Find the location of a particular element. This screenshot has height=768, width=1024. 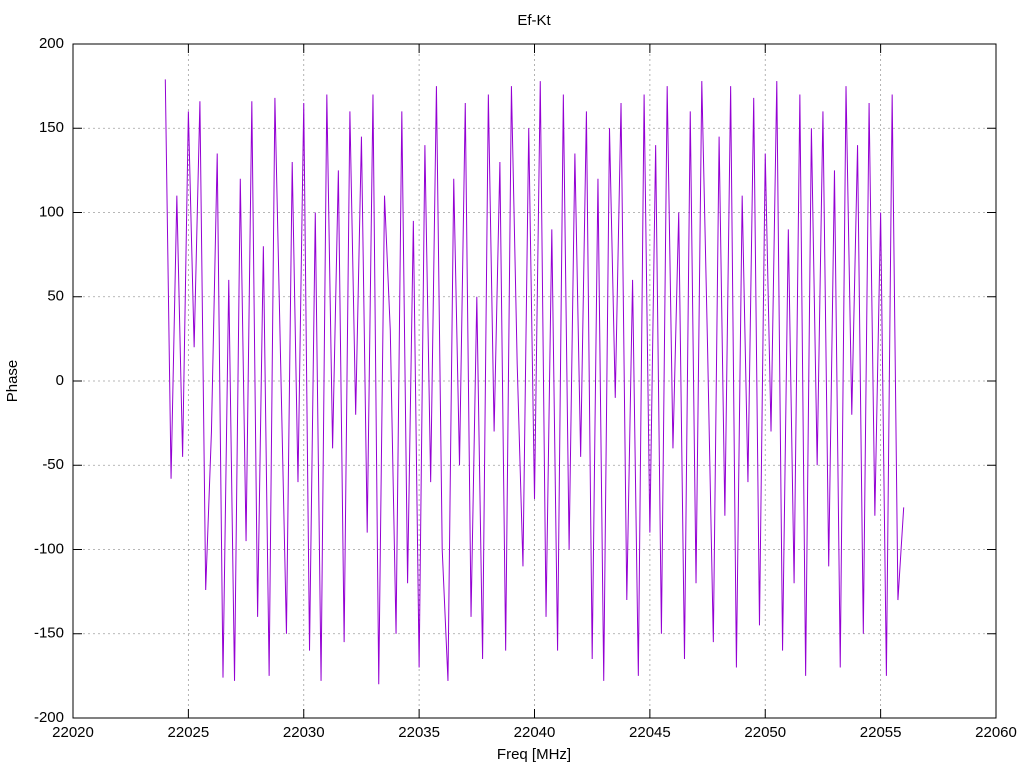

y-tick-label: 200 is located at coordinates (51, 43).